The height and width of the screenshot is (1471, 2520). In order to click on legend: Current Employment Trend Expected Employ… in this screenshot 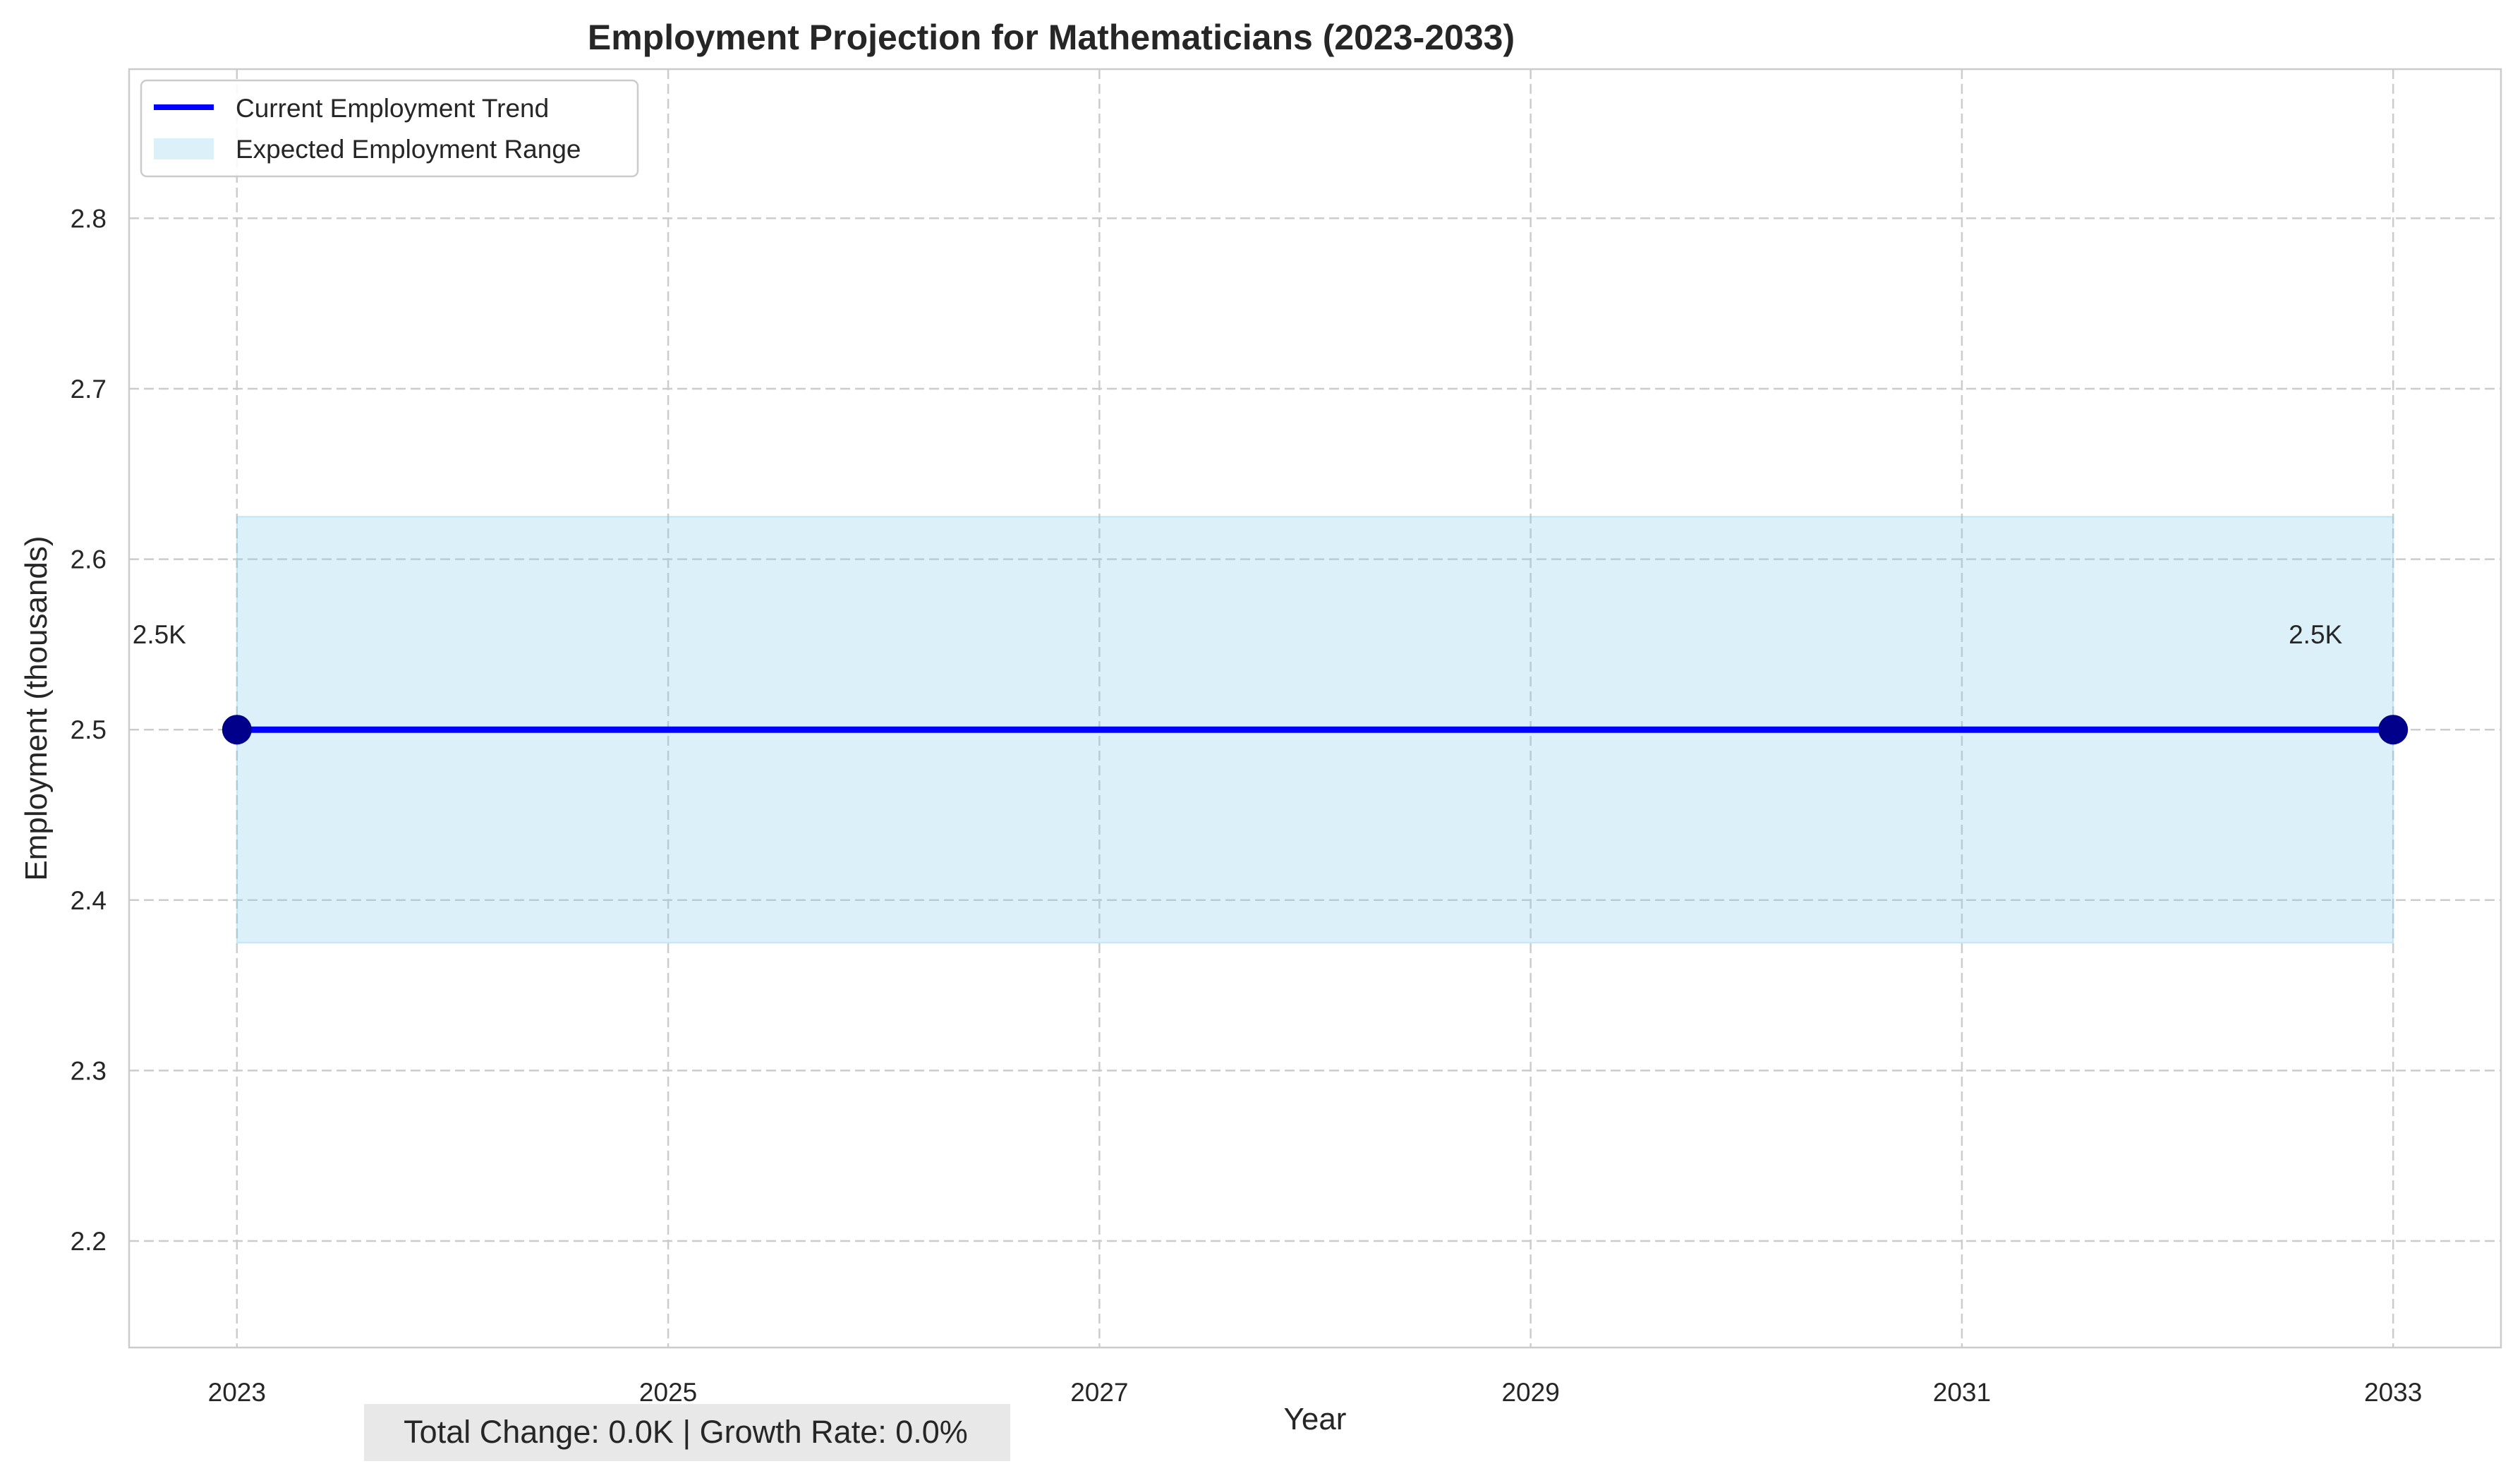, I will do `click(390, 128)`.